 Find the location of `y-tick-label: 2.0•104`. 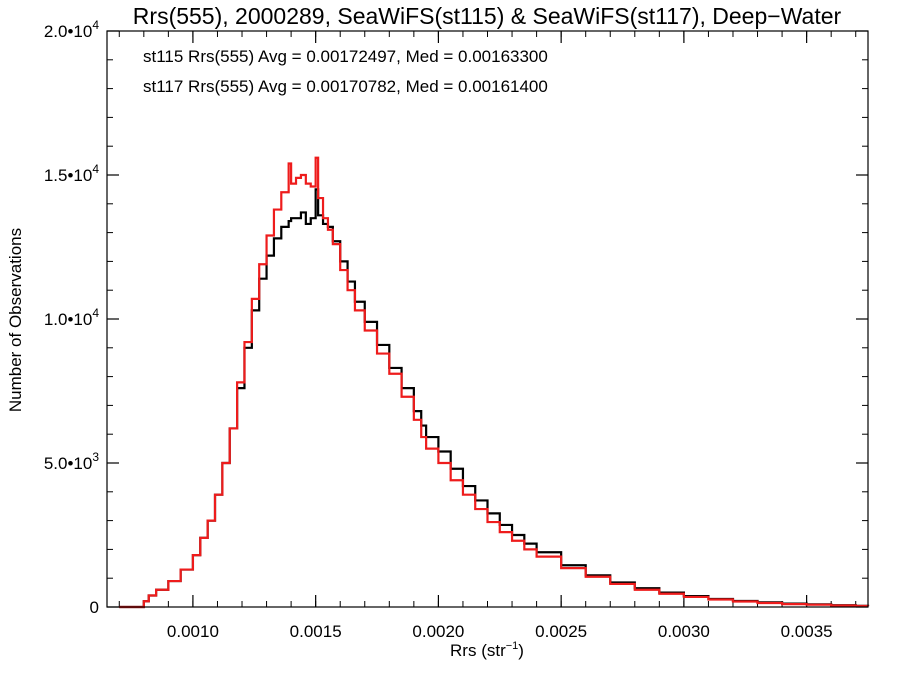

y-tick-label: 2.0•104 is located at coordinates (72, 29).